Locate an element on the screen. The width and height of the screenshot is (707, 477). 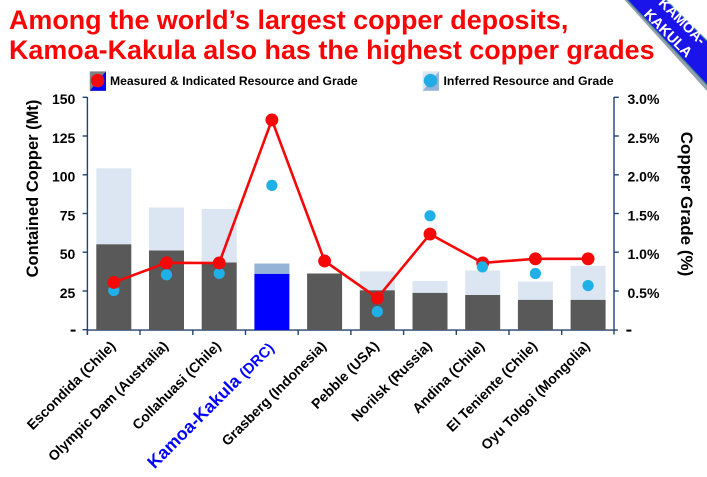
svg-text: 100 is located at coordinates (64, 177).